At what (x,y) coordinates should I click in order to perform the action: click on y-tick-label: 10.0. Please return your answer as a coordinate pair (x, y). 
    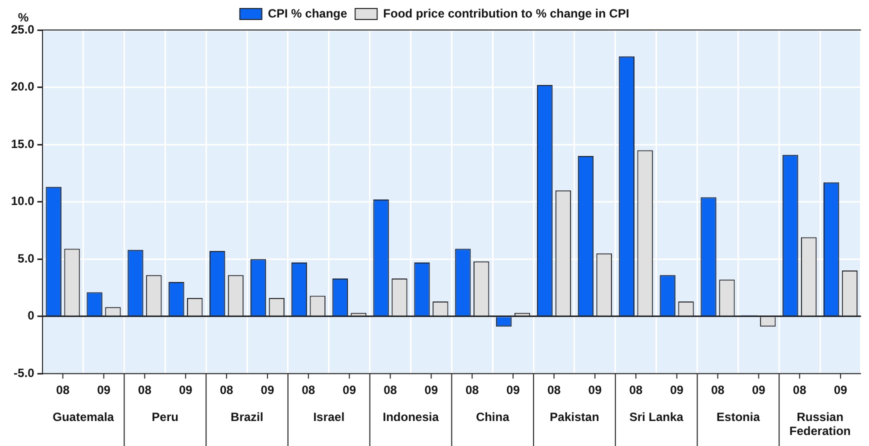
    Looking at the image, I should click on (22, 201).